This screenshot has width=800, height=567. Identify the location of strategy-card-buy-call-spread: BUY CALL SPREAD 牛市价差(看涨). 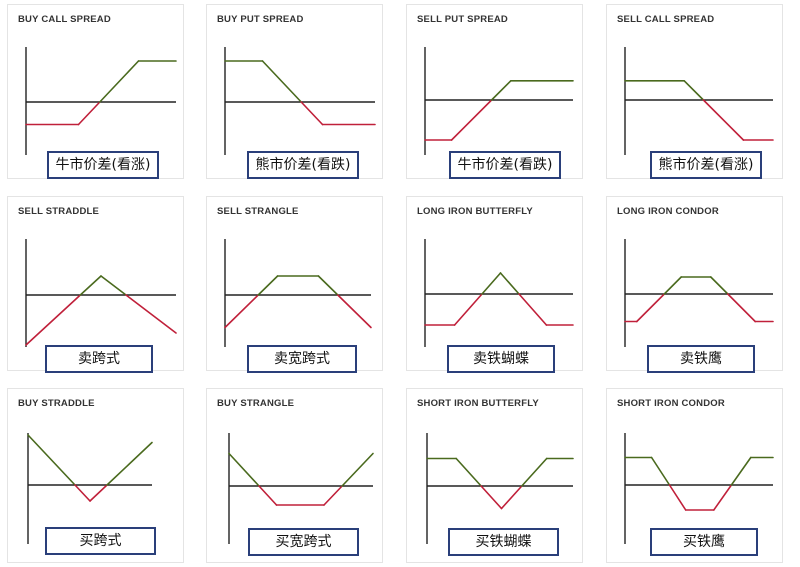
(95, 91).